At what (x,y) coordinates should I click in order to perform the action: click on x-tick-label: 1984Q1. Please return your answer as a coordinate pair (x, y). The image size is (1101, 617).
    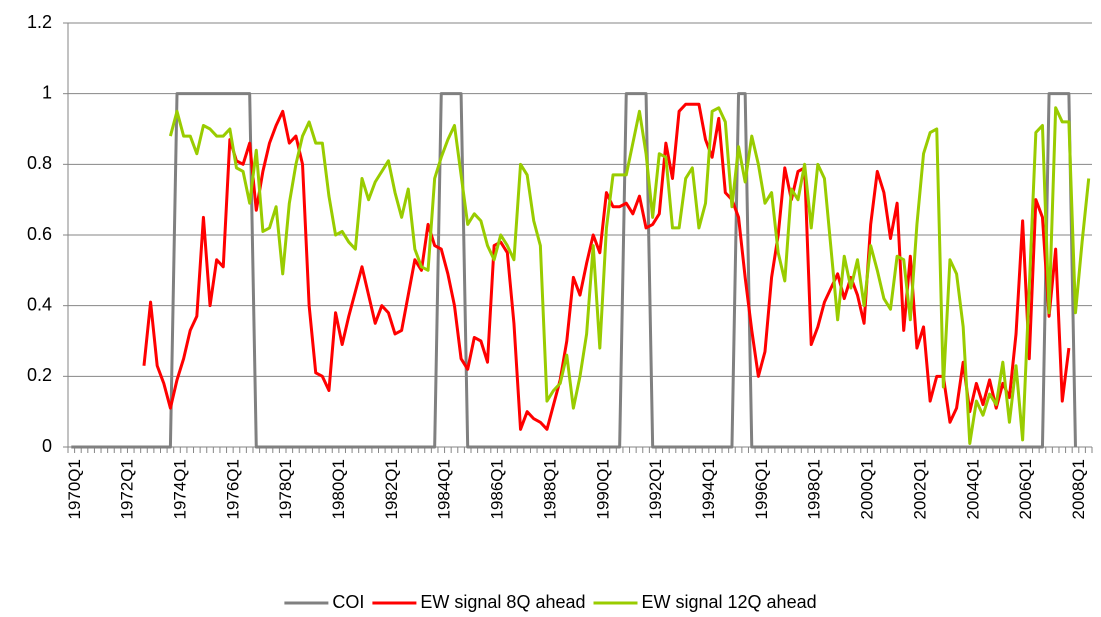
    Looking at the image, I should click on (444, 489).